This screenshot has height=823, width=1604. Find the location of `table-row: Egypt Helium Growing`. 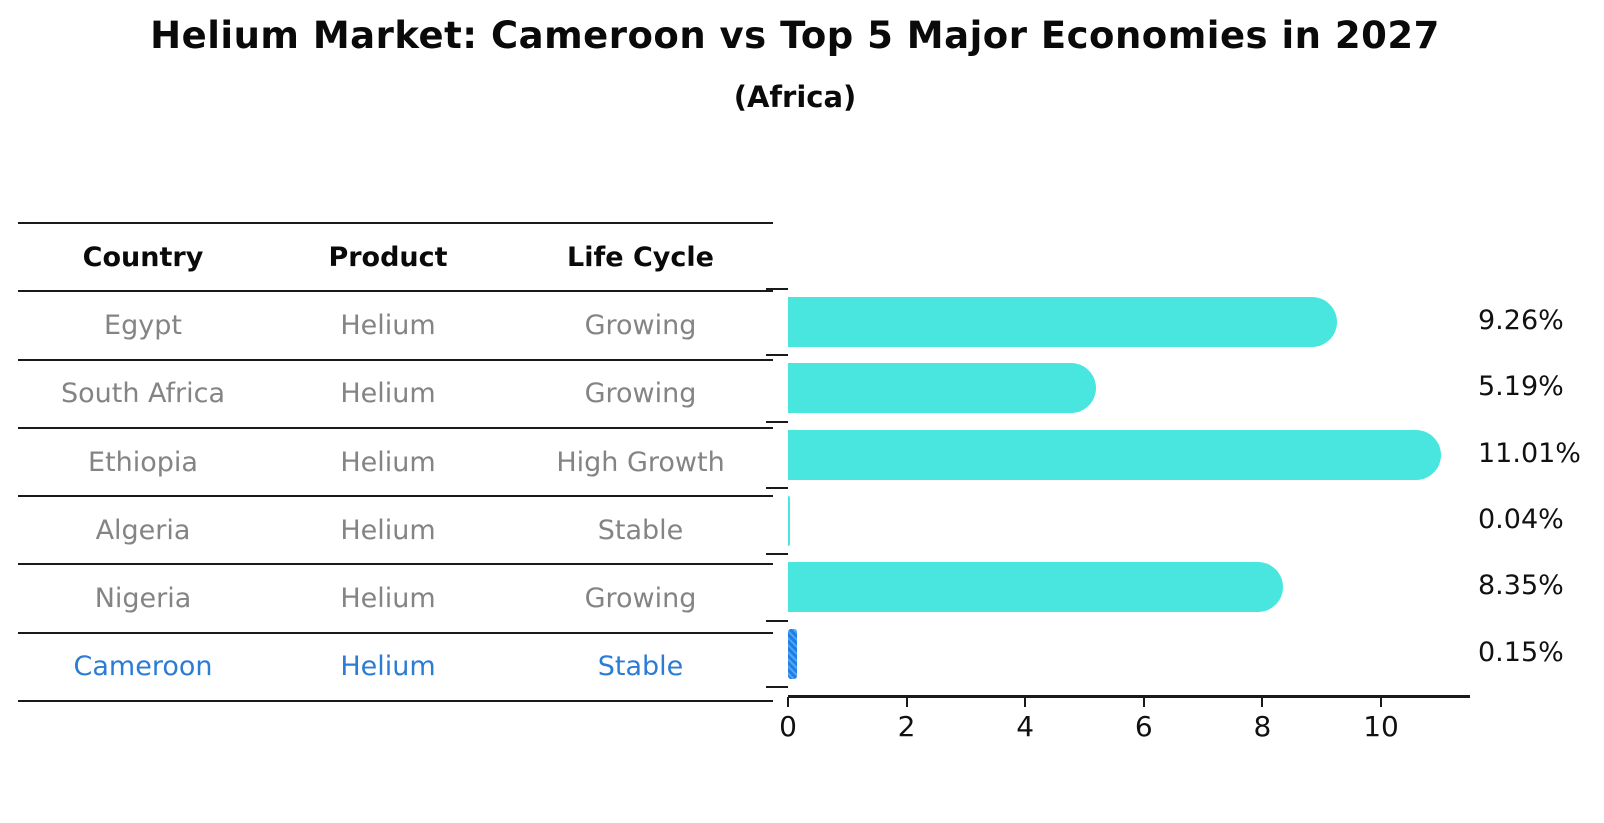

table-row: Egypt Helium Growing is located at coordinates (395, 326).